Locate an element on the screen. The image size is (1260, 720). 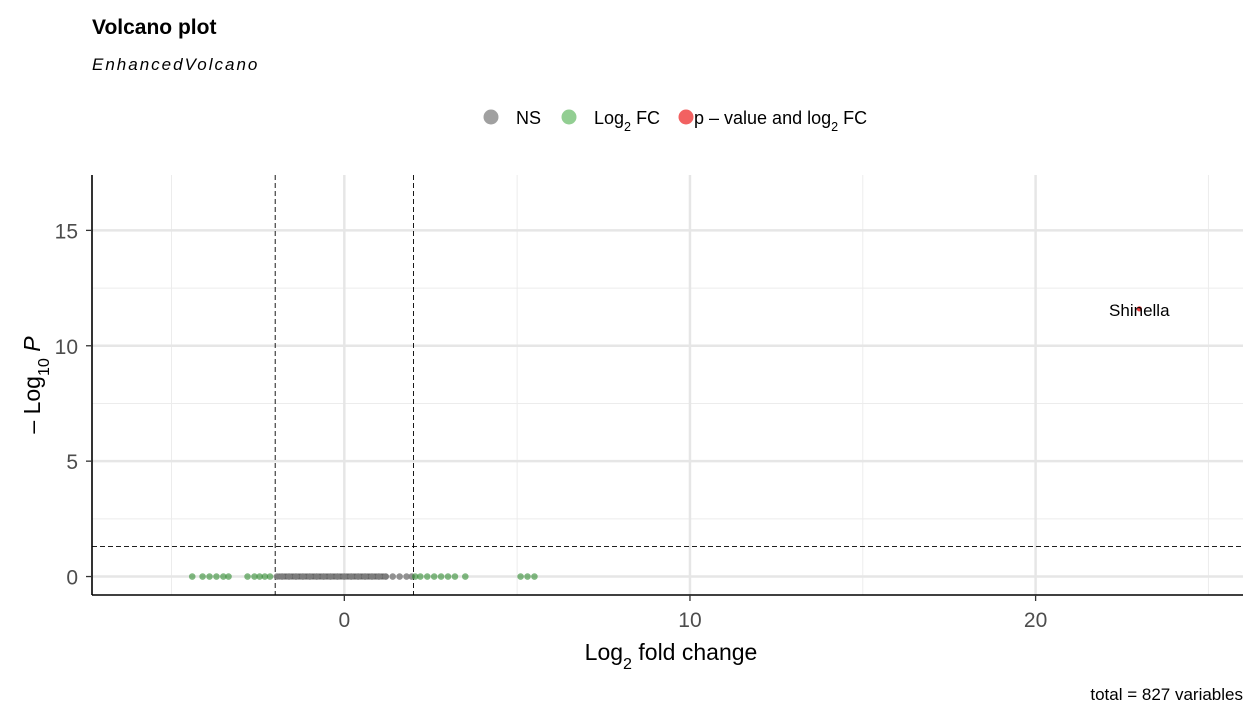
legend: NS Log2 FC p – value and log2 FC is located at coordinates (675, 121).